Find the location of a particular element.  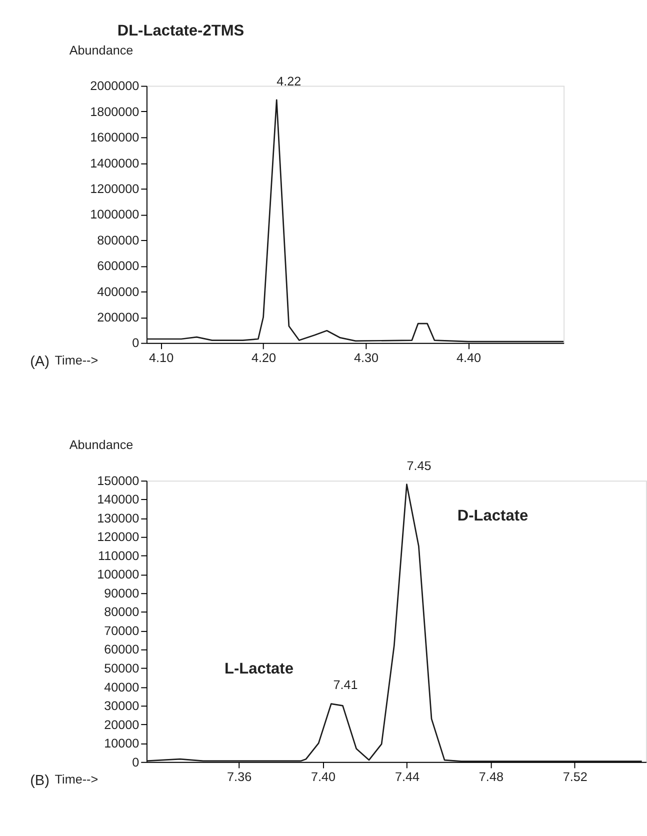

y-tick-label: 80000 is located at coordinates (122, 612).